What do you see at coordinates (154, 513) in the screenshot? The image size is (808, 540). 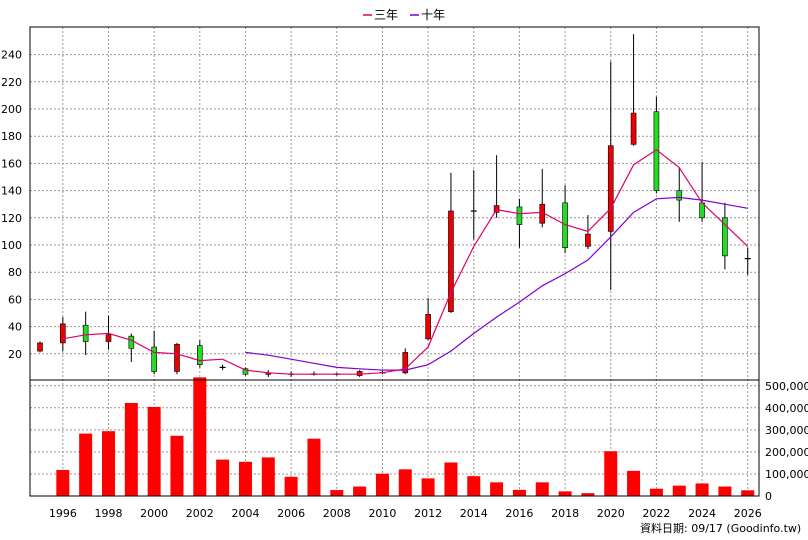 I see `year-tick-label: 2000` at bounding box center [154, 513].